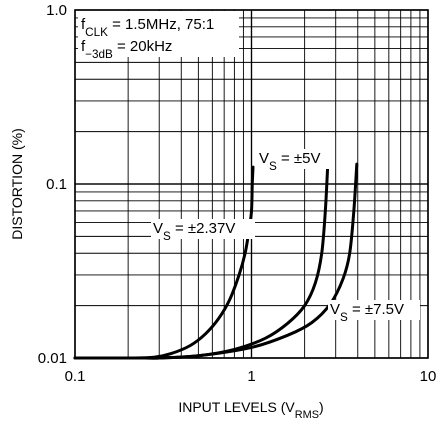 The image size is (438, 421). What do you see at coordinates (17, 184) in the screenshot?
I see `y-axis-title: DISTORTION (%)` at bounding box center [17, 184].